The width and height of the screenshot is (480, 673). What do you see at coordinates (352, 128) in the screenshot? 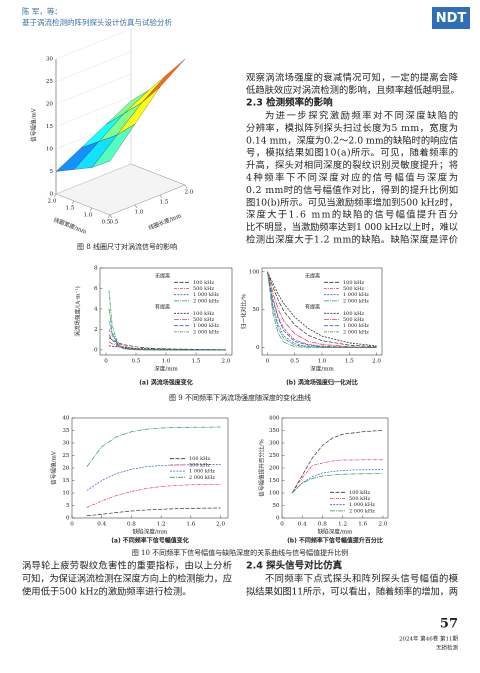
I see `text-line: 分辨率，模拟阵列探头扫过长度为5 mm，宽度为` at bounding box center [352, 128].